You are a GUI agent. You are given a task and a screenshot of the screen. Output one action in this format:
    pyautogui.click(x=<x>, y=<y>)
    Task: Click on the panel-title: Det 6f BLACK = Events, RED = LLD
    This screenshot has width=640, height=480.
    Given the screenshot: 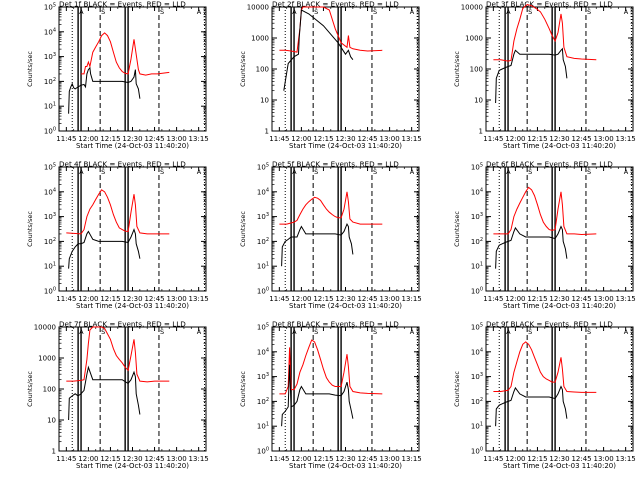 What is the action you would take?
    pyautogui.click(x=549, y=164)
    